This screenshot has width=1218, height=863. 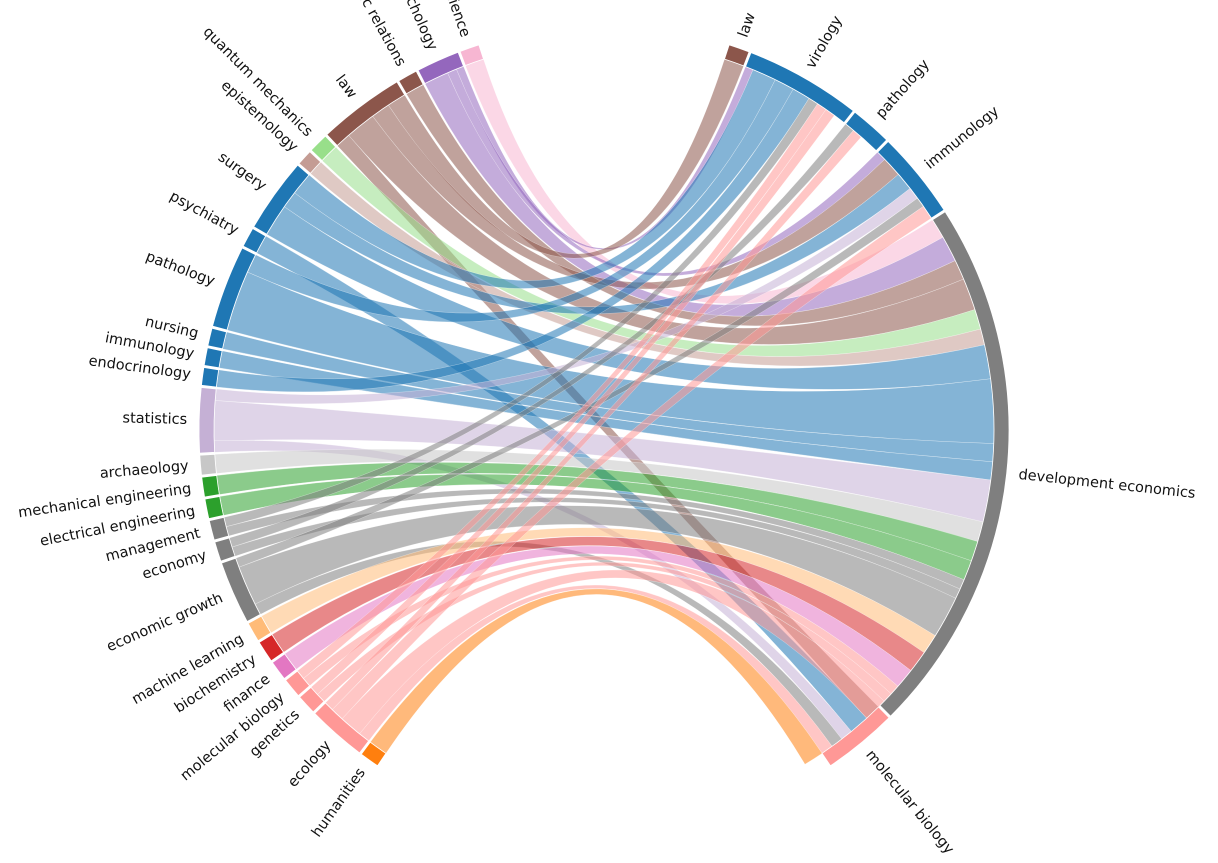 I want to click on node-arc-right-law, so click(x=737, y=55).